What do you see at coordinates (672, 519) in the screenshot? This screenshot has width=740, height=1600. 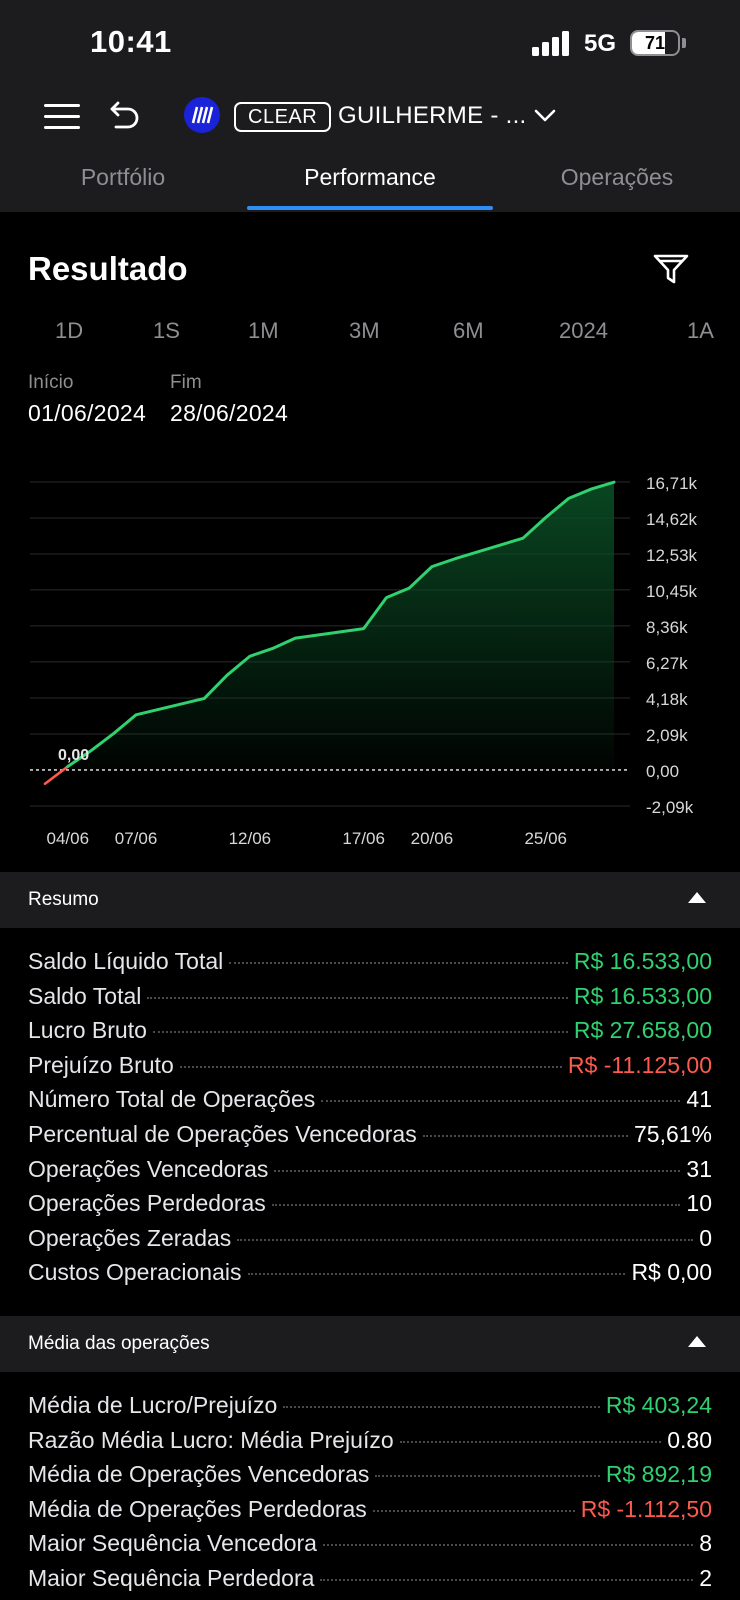 I see `y-tick-label: 14,62k` at bounding box center [672, 519].